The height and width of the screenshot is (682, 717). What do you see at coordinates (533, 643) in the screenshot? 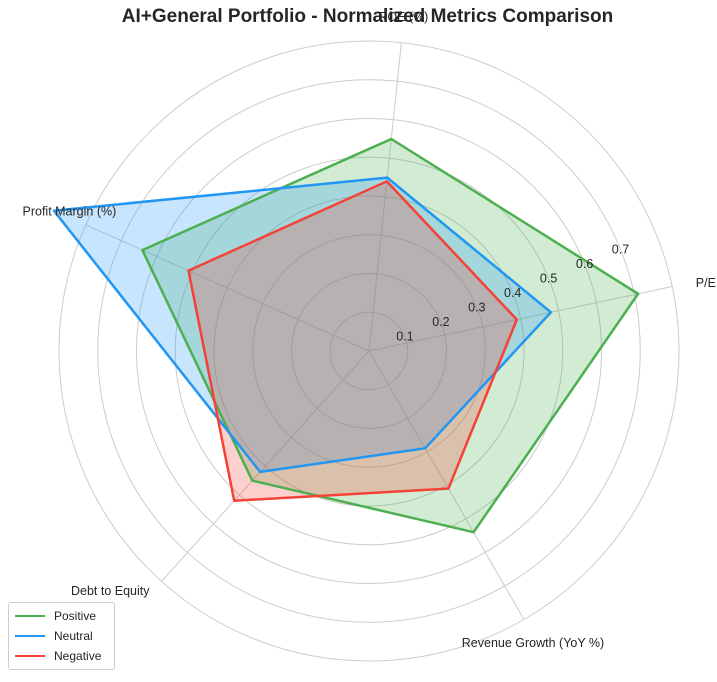
I see `axis-label-revenue-growth-yoy: Revenue Growth (YoY %)` at bounding box center [533, 643].